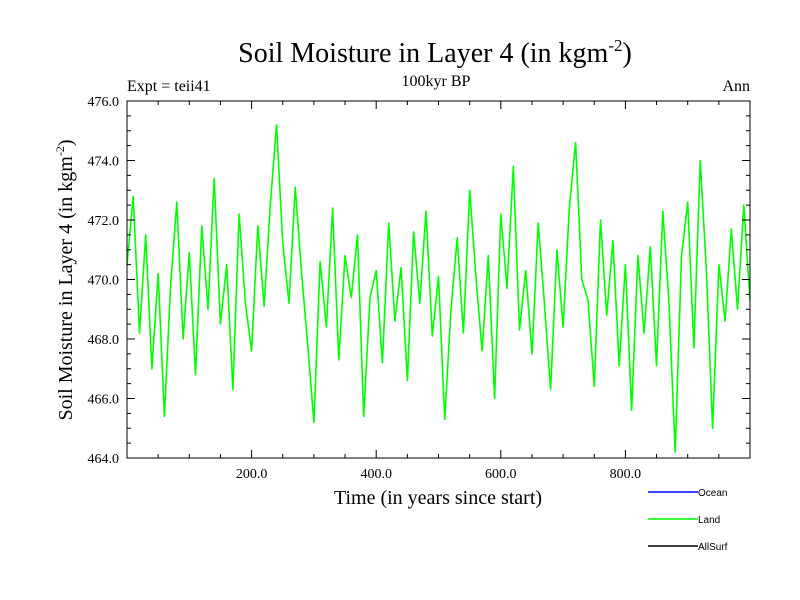 The image size is (800, 600). What do you see at coordinates (736, 86) in the screenshot?
I see `season-label: Ann` at bounding box center [736, 86].